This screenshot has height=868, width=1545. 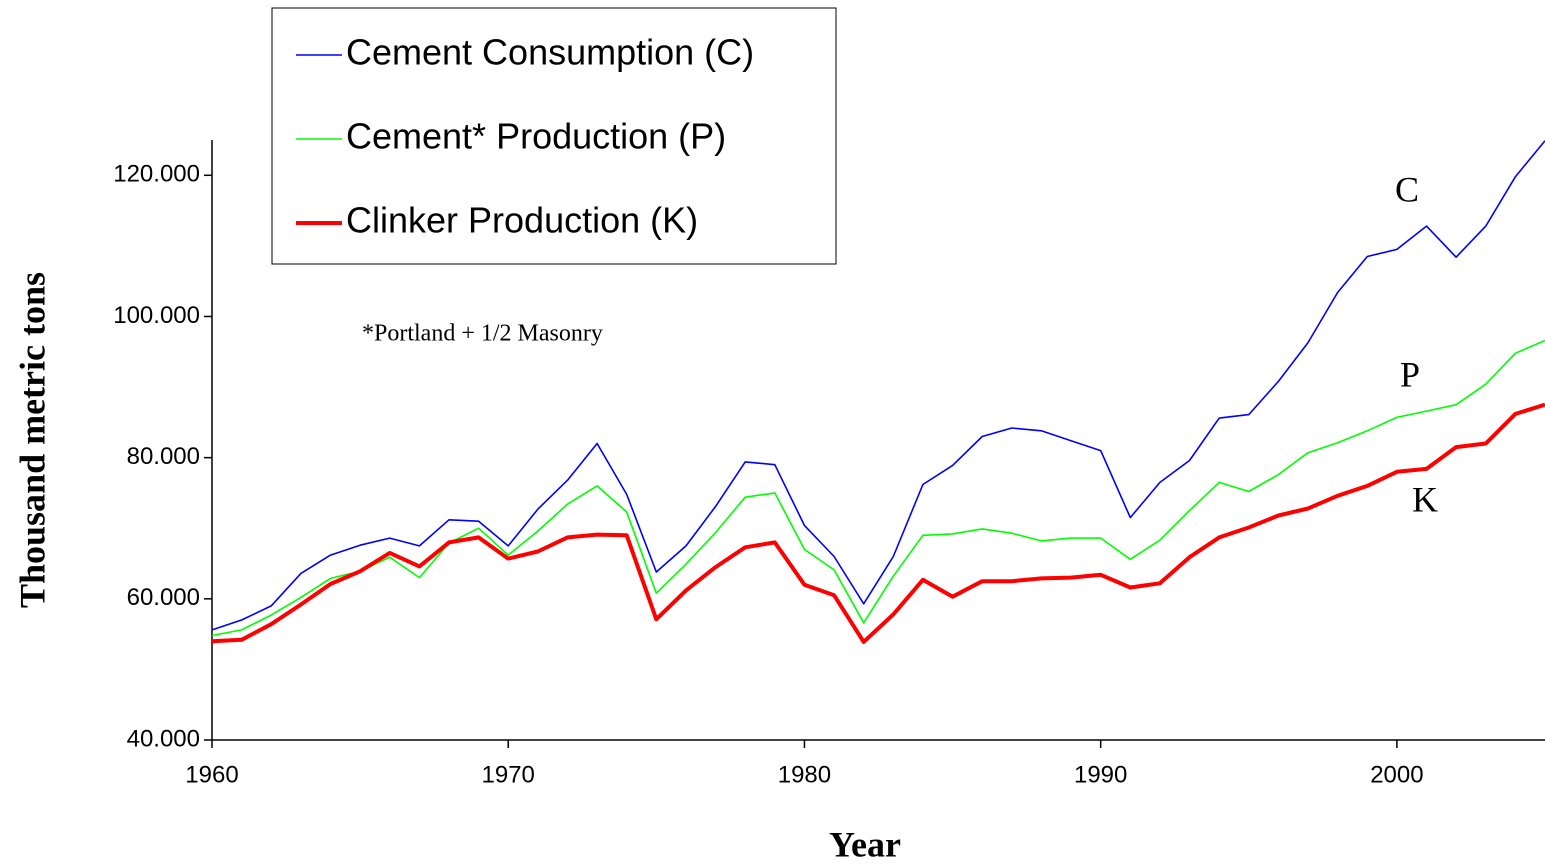 What do you see at coordinates (1425, 499) in the screenshot?
I see `annotation: K` at bounding box center [1425, 499].